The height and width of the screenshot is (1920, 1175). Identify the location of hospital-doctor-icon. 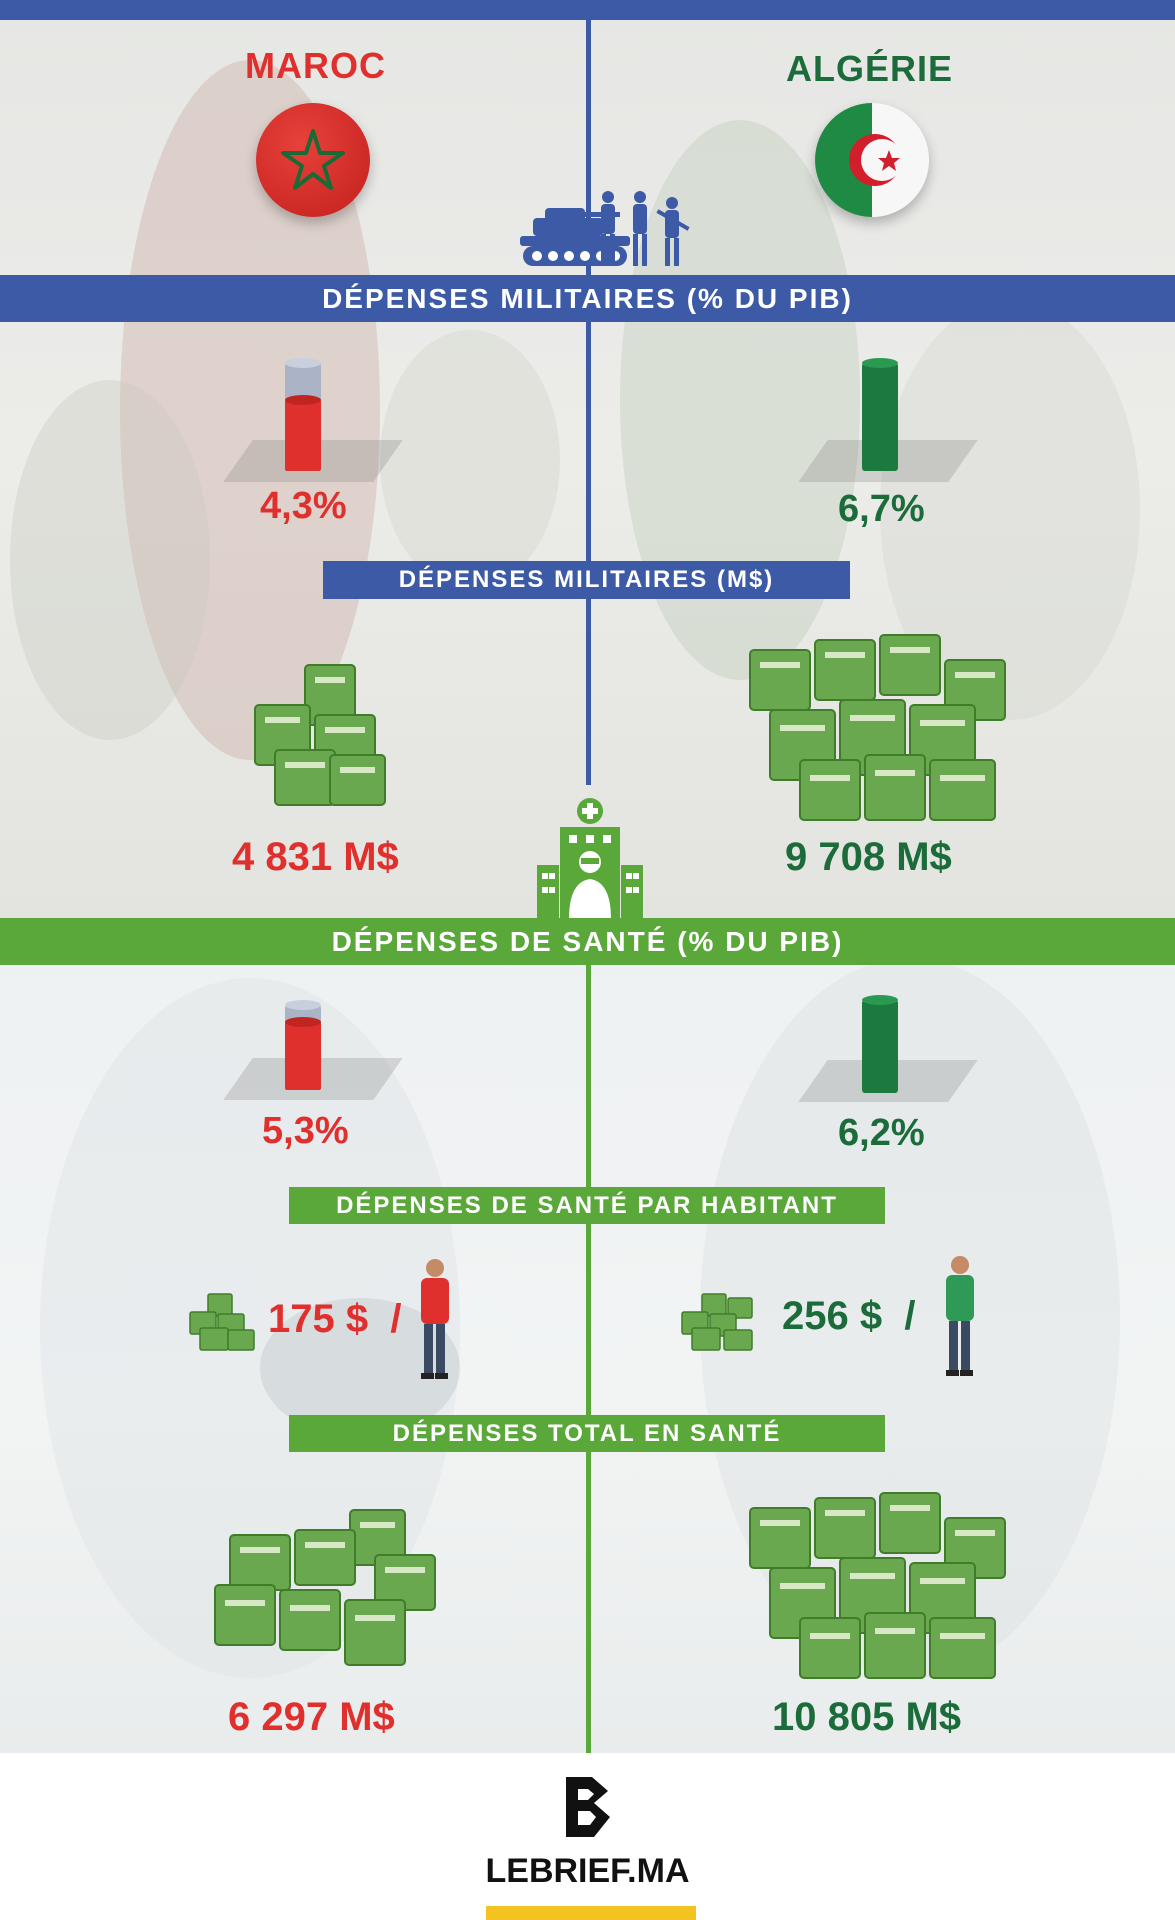
(590, 860).